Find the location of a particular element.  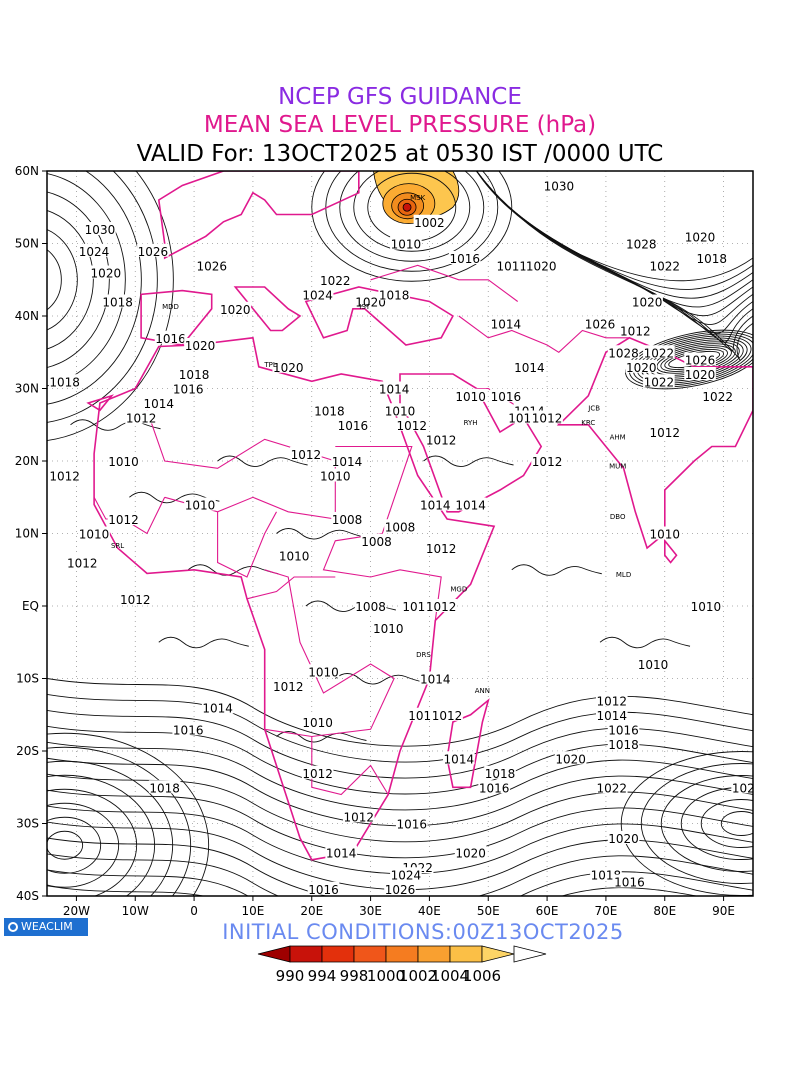

station-code: MLD is located at coordinates (623, 575).